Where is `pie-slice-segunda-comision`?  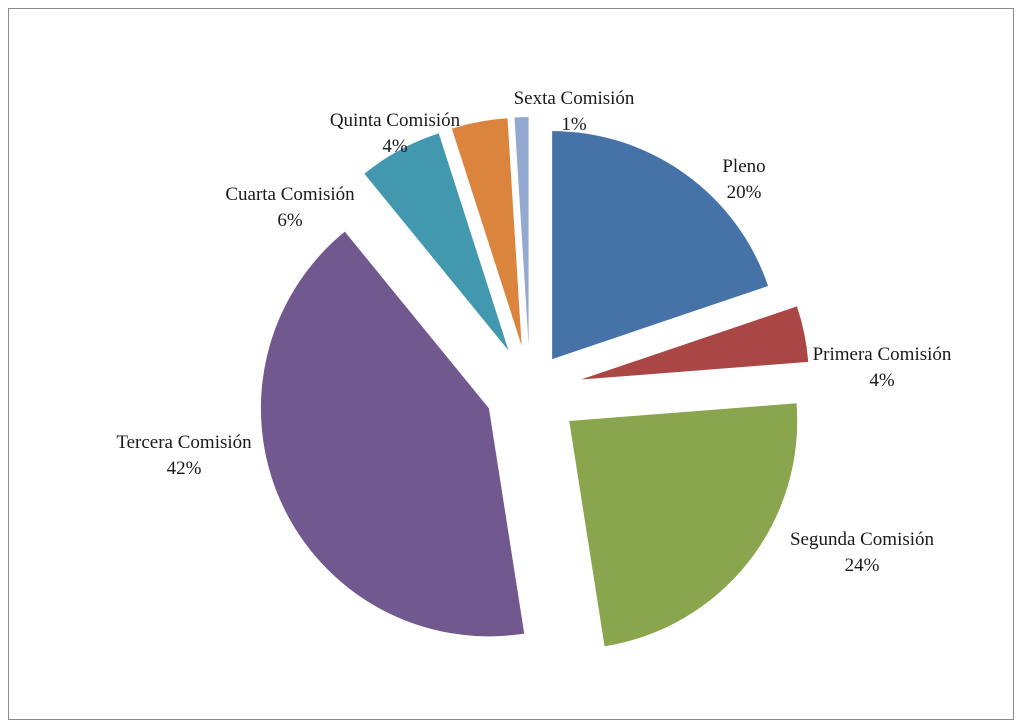
pie-slice-segunda-comision is located at coordinates (683, 525).